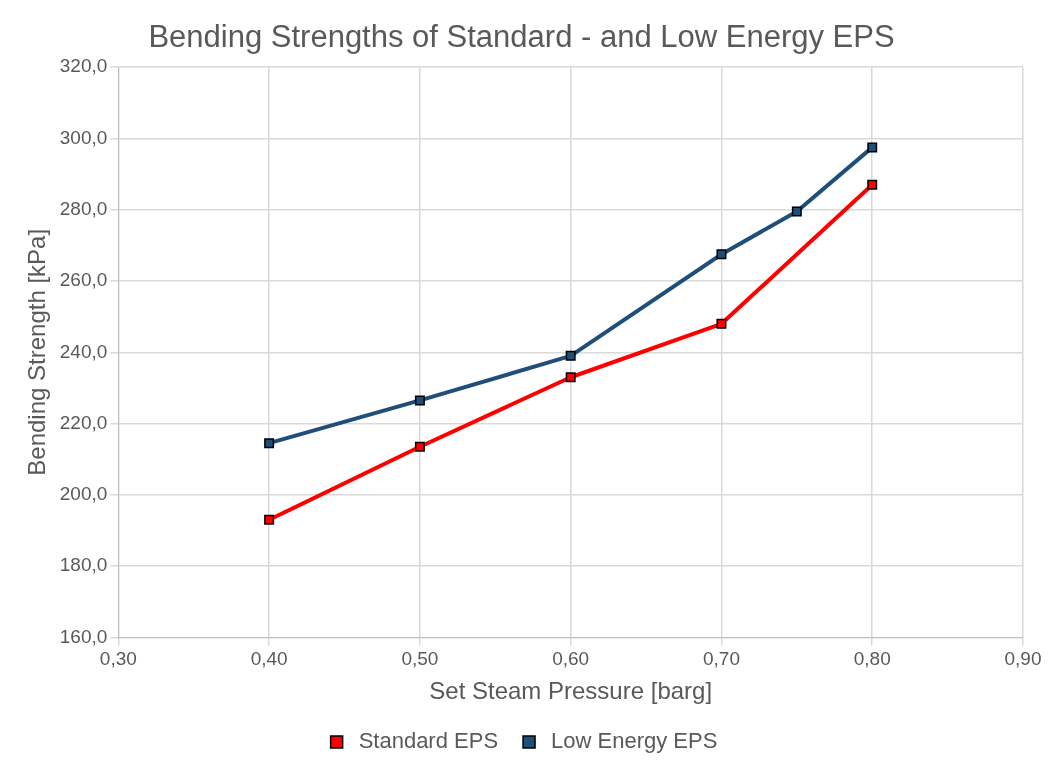  I want to click on x-tick-label: 0,90, so click(1023, 659).